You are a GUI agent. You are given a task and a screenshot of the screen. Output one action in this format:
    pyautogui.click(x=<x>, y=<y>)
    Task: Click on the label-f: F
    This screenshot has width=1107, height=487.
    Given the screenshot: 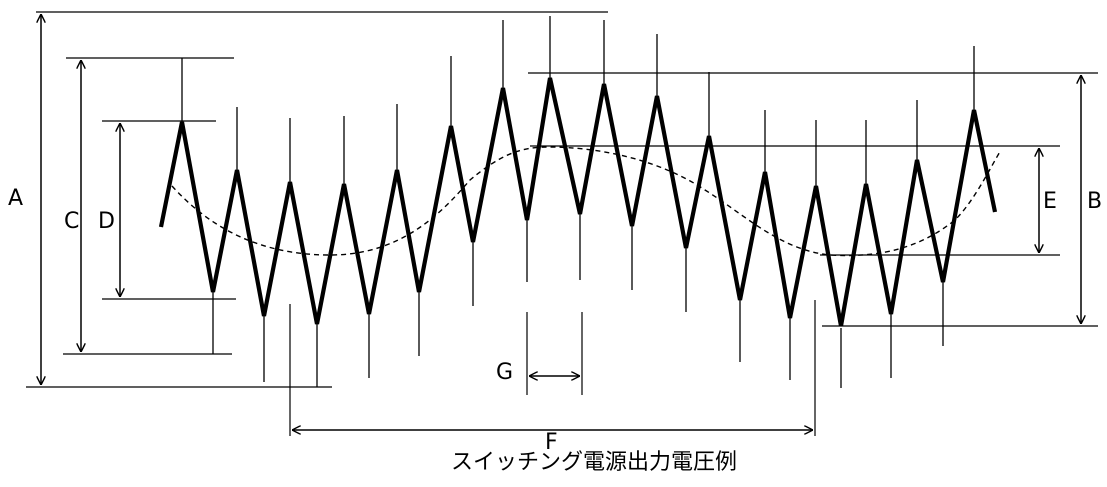 What is the action you would take?
    pyautogui.click(x=551, y=442)
    